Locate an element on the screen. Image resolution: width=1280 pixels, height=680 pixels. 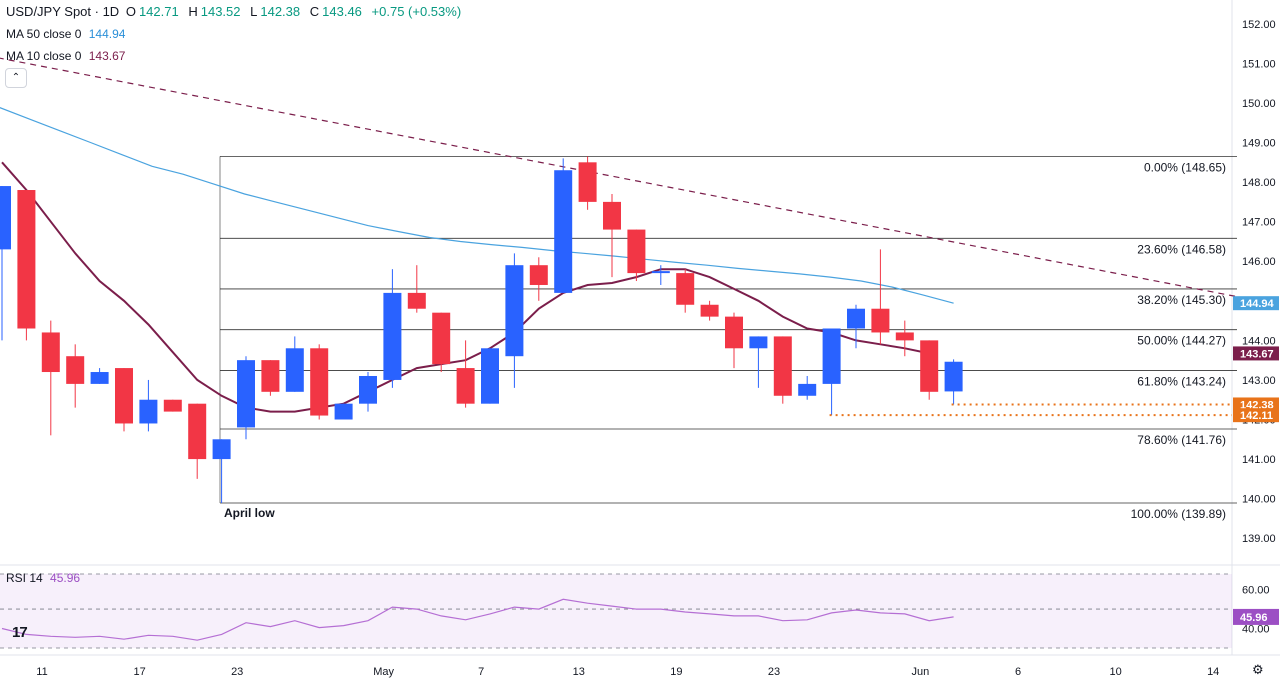
gear-icon: ⚙ is located at coordinates (1258, 669).